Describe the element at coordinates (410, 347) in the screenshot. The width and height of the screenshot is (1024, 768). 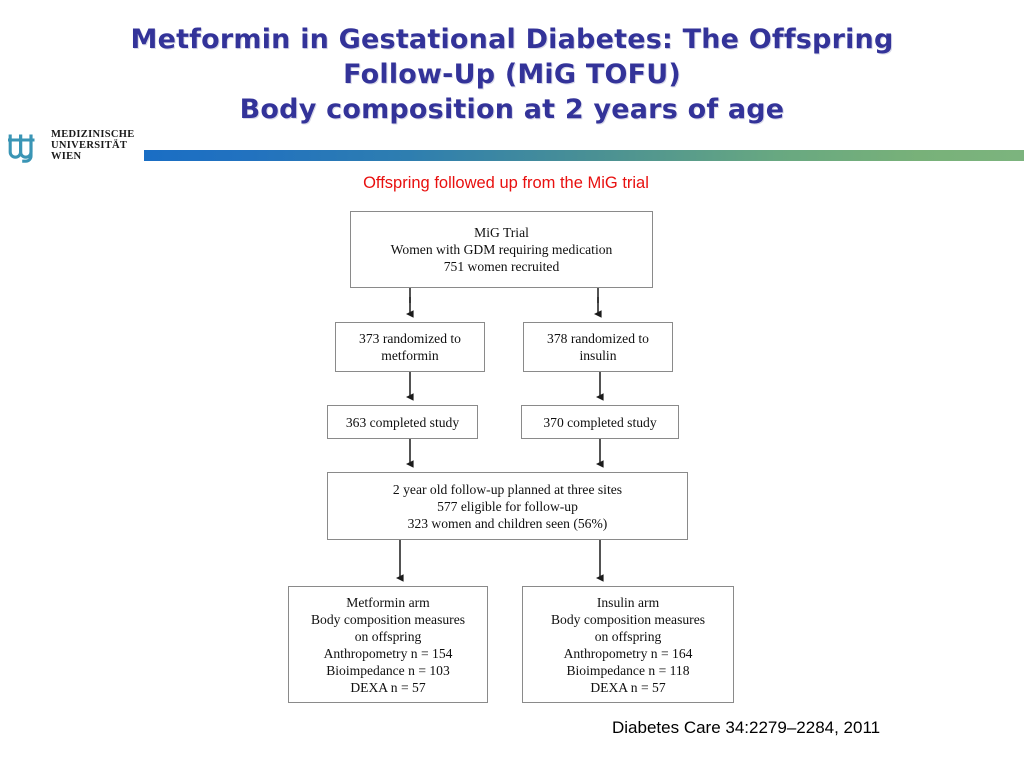
I see `flowchart-box-randomized-metformin: 373 randomized to metformin` at that location.